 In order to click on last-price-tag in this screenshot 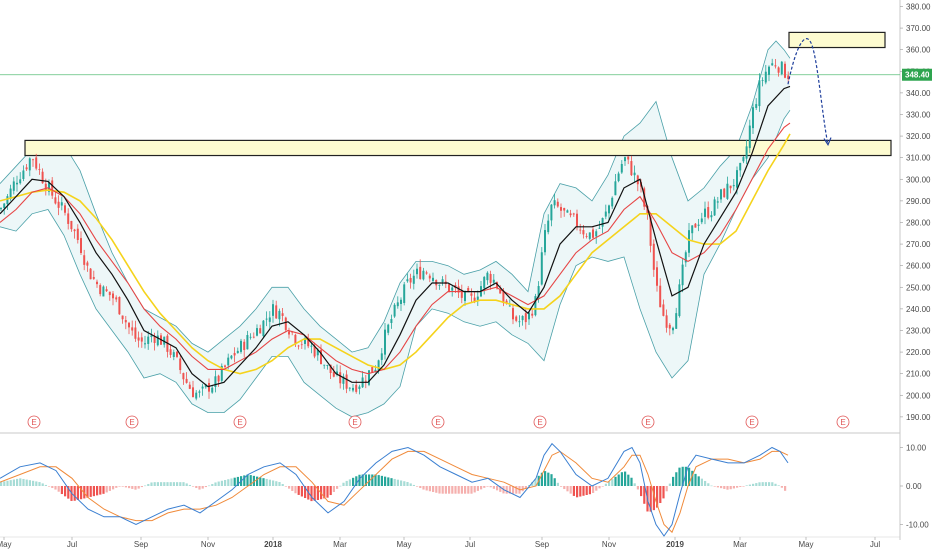, I will do `click(917, 74)`.